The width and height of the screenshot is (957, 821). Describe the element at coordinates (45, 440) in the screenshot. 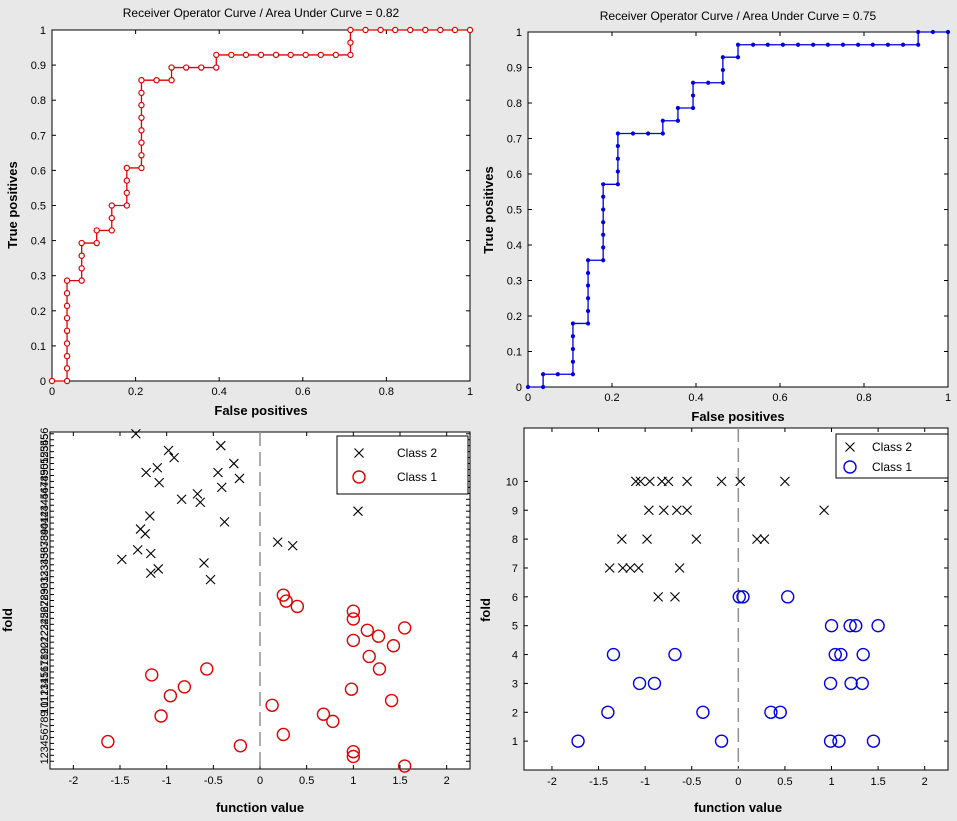

I see `y-tick-label: 55` at that location.